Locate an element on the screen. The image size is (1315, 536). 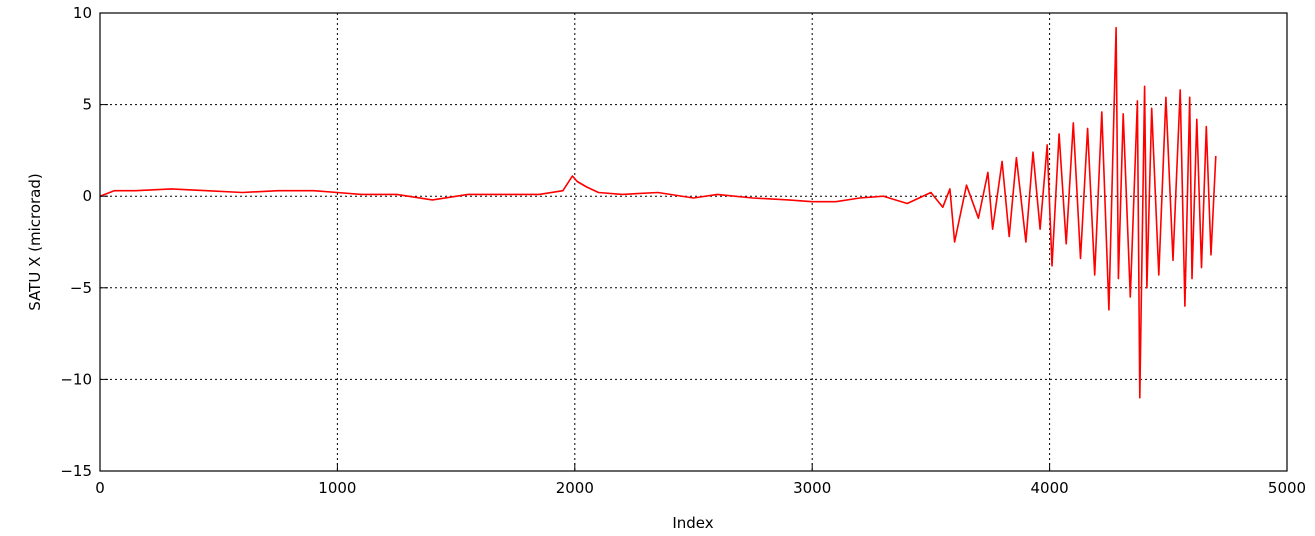
y-axis-label: SATU X (microrad) is located at coordinates (35, 241).